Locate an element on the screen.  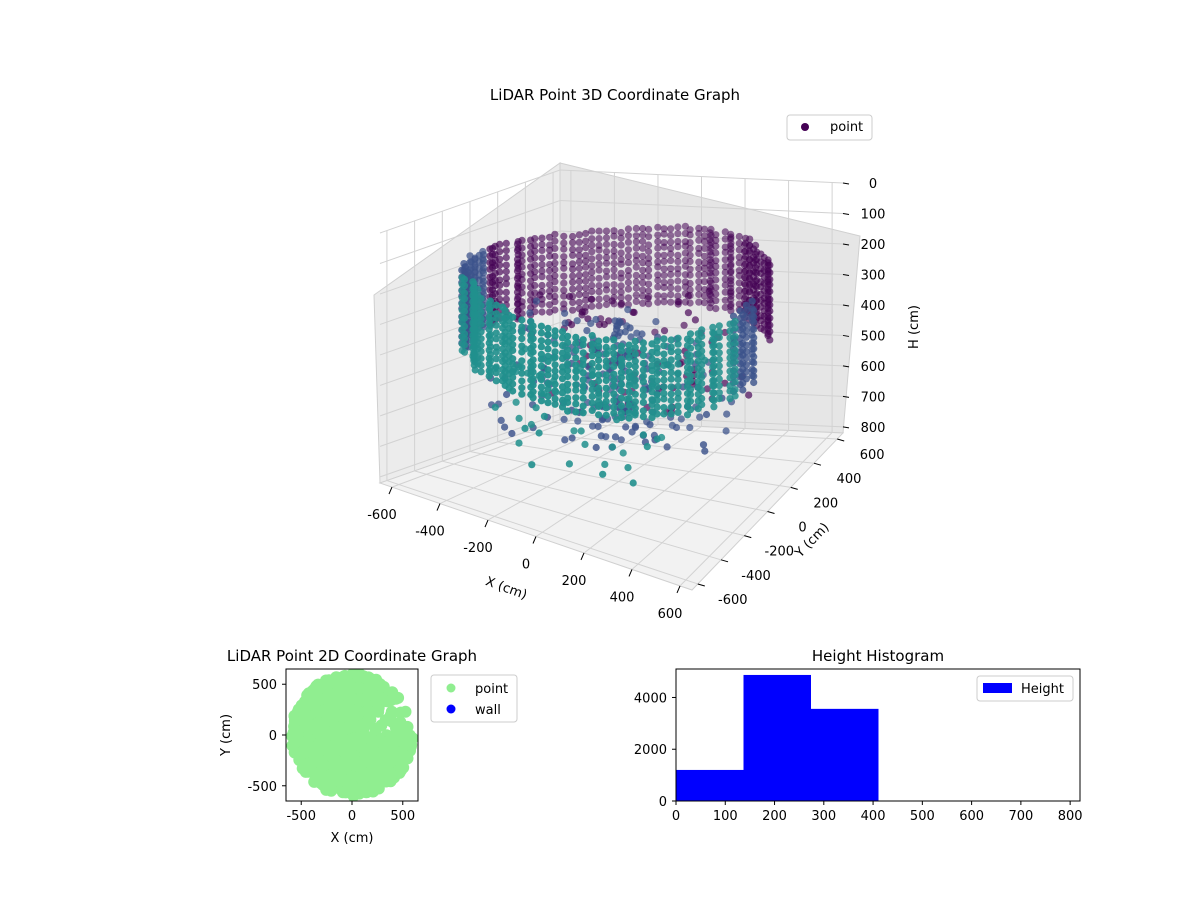
y-tick-label-hist: 4000 is located at coordinates (650, 698).